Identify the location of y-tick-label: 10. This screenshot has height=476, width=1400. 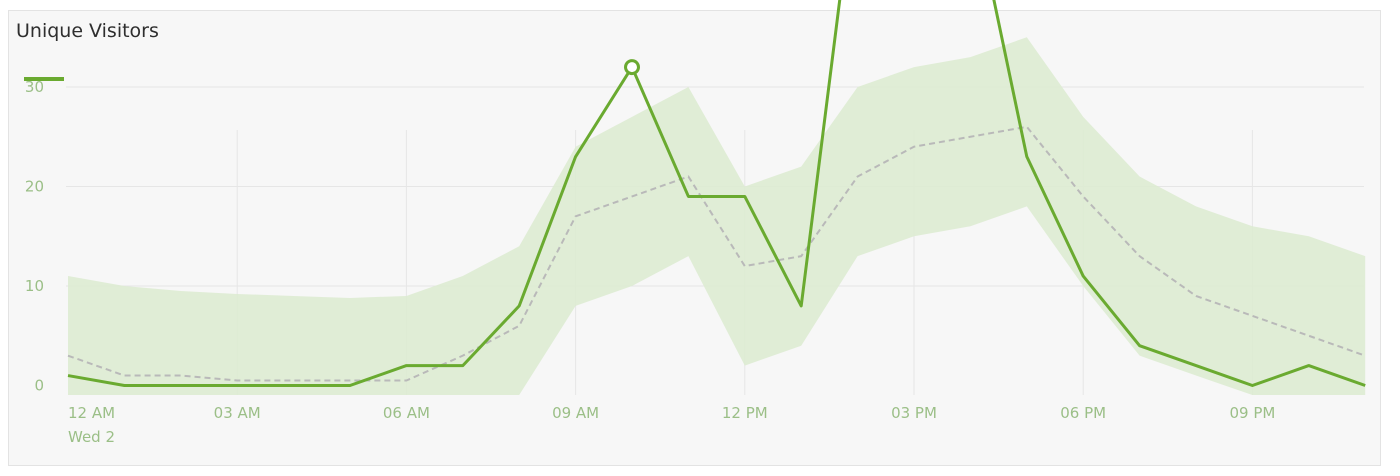
(34, 286).